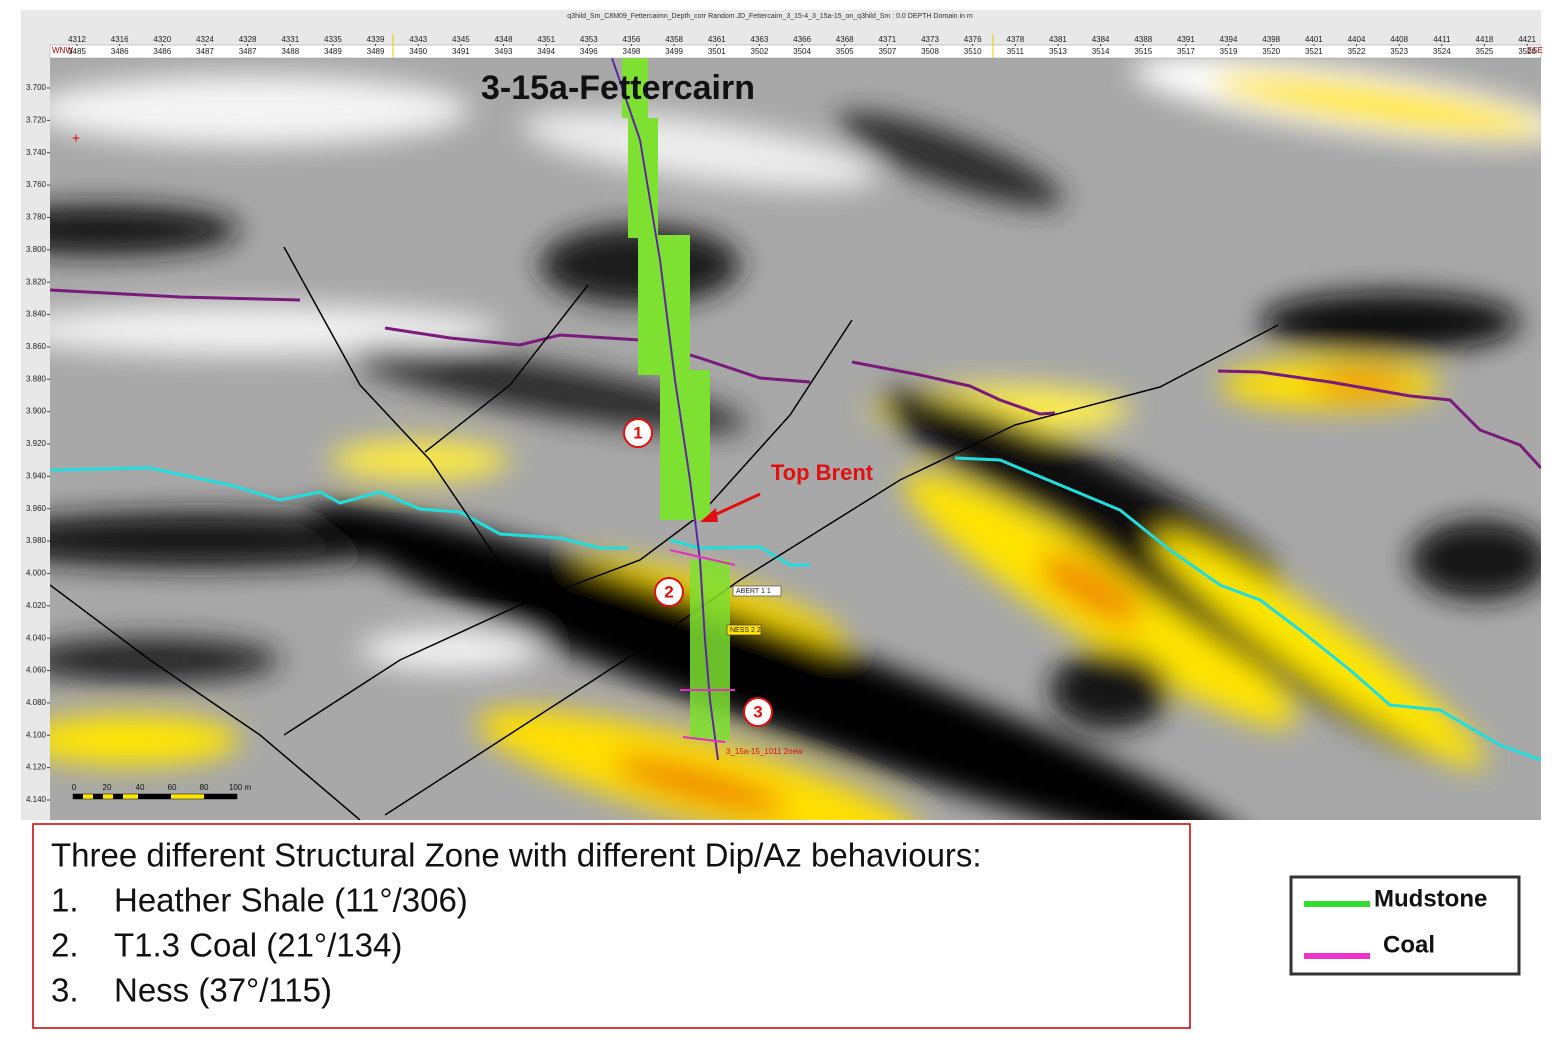 This screenshot has width=1561, height=1048. What do you see at coordinates (162, 51) in the screenshot?
I see `top-axis-label: 3486` at bounding box center [162, 51].